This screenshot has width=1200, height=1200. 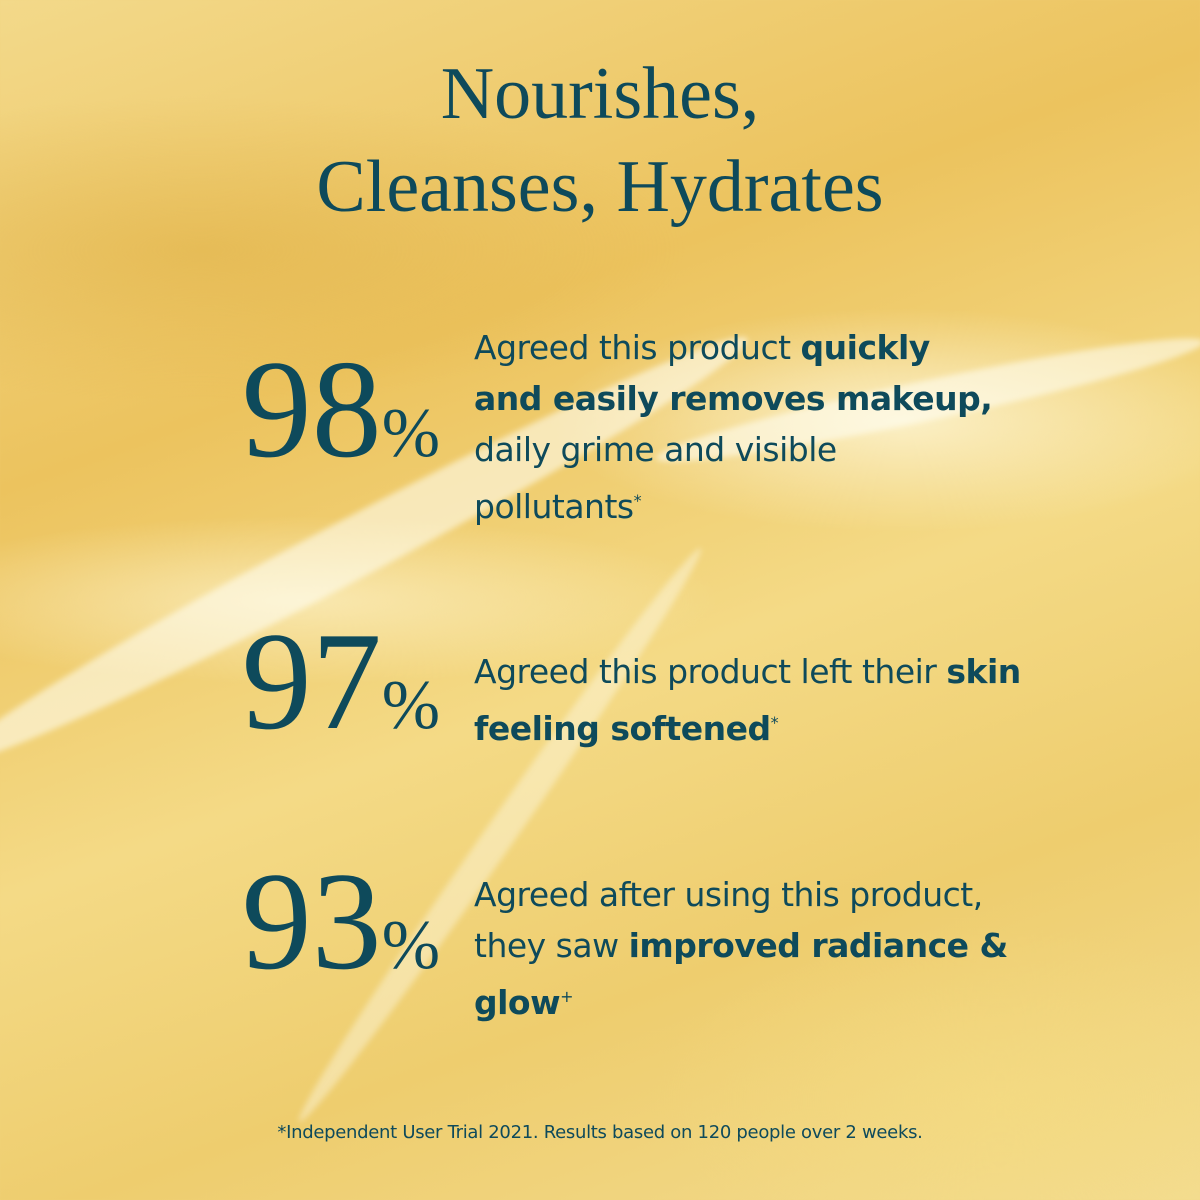 What do you see at coordinates (655, 478) in the screenshot?
I see `body-text: daily grime and visible pollutants` at bounding box center [655, 478].